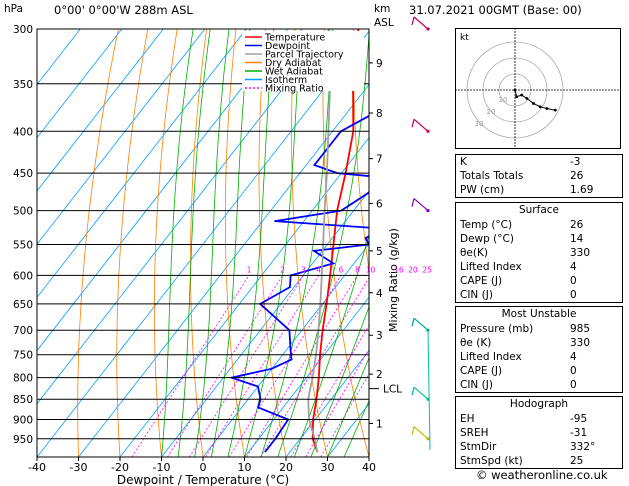 This screenshot has width=629, height=486. I want to click on hodo-label: StmSpd (kt), so click(491, 461).